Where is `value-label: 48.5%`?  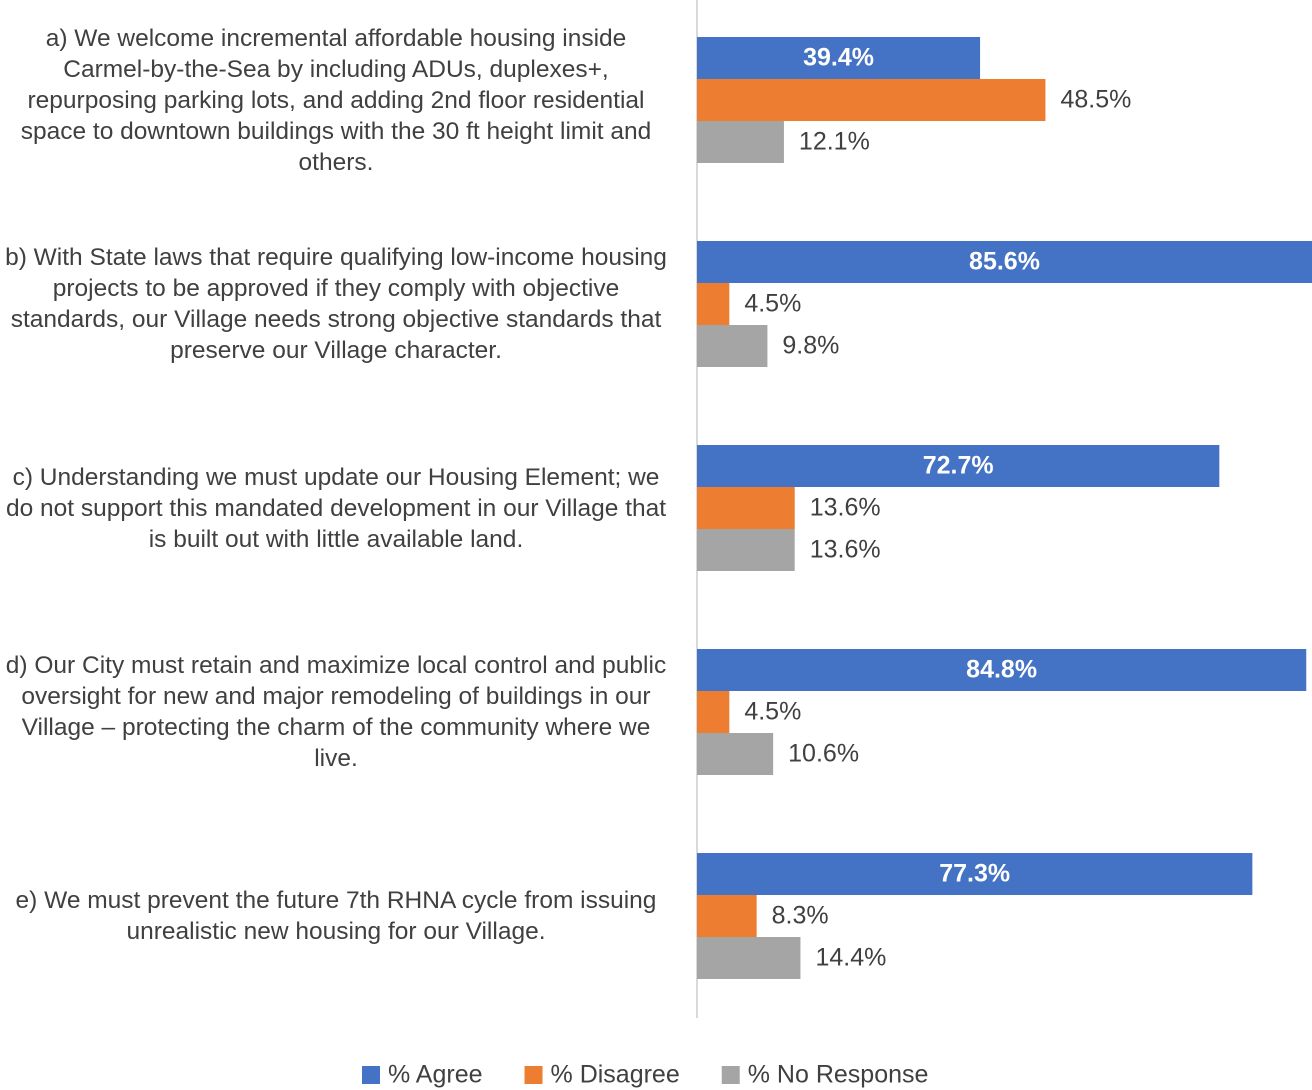 value-label: 48.5% is located at coordinates (1095, 100).